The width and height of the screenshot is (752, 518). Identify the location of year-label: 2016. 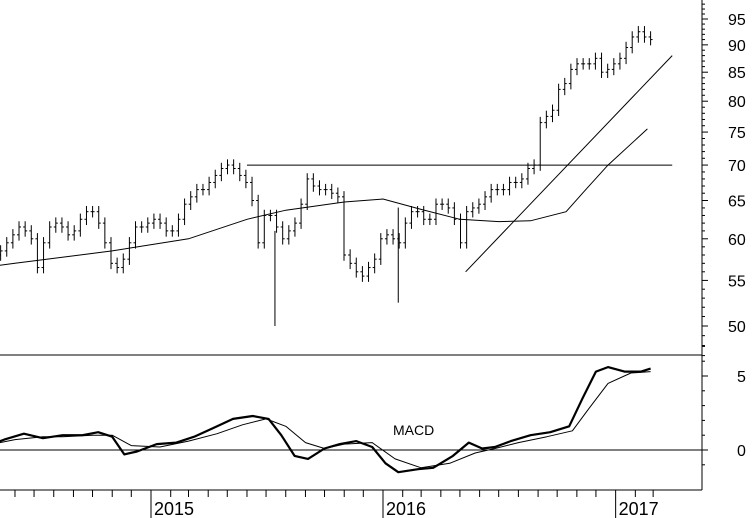
(406, 508).